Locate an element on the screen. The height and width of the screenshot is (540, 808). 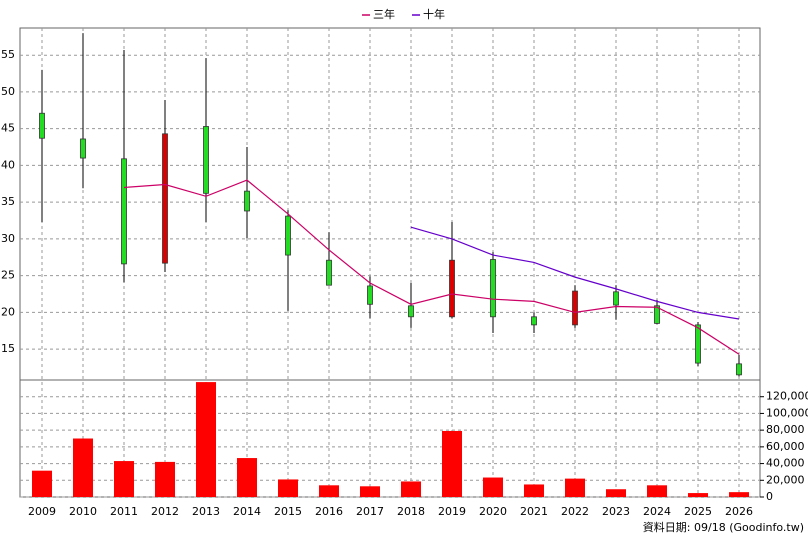
y-tick-label: 35 is located at coordinates (8, 201).